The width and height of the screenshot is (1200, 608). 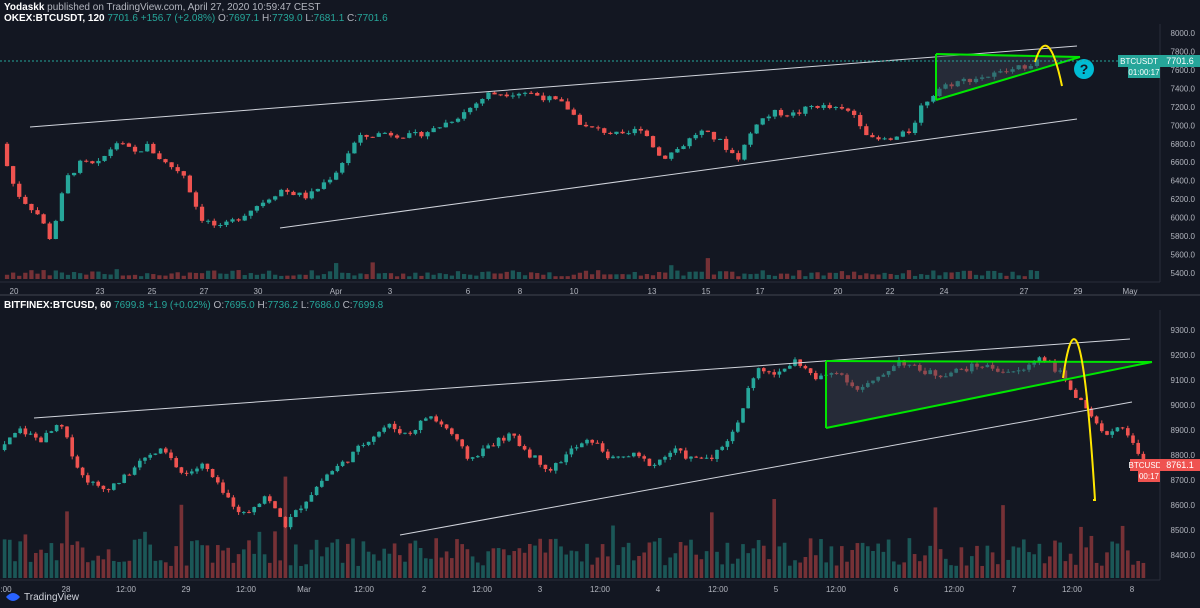 I want to click on tradingview-brand: TradingView, so click(x=42, y=597).